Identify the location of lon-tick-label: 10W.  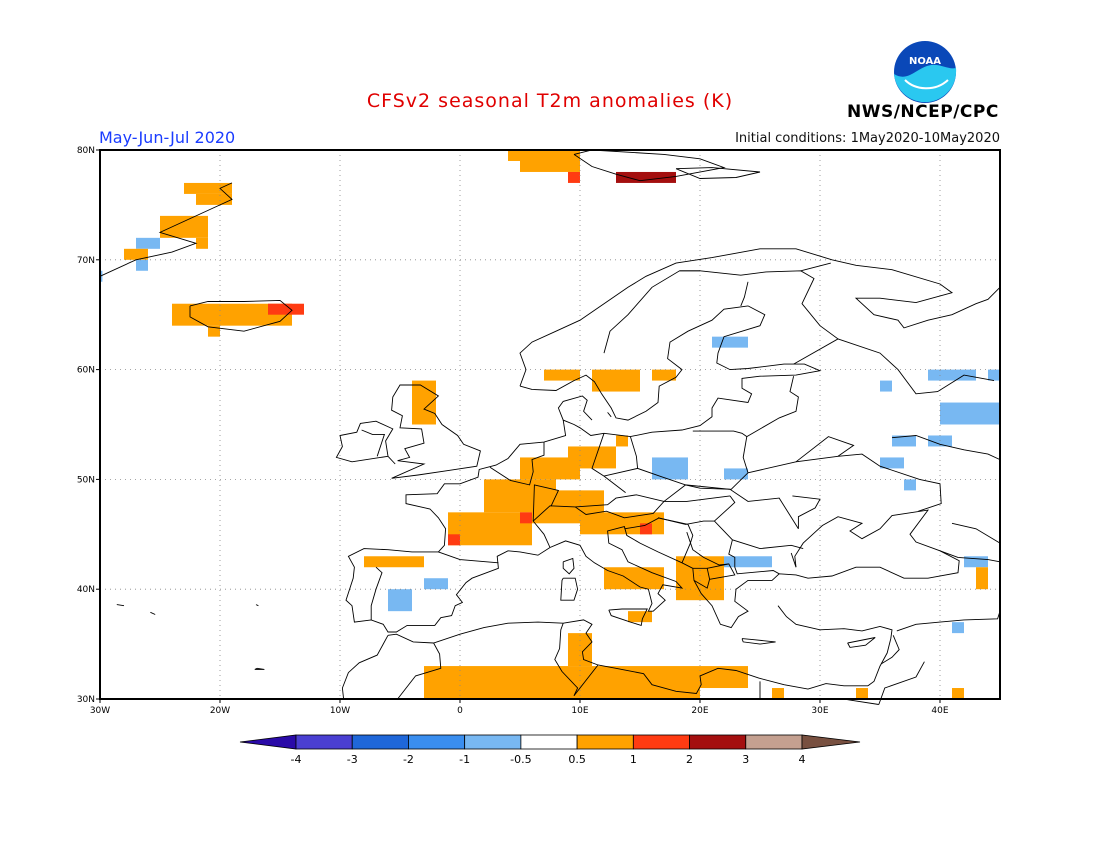
(340, 711).